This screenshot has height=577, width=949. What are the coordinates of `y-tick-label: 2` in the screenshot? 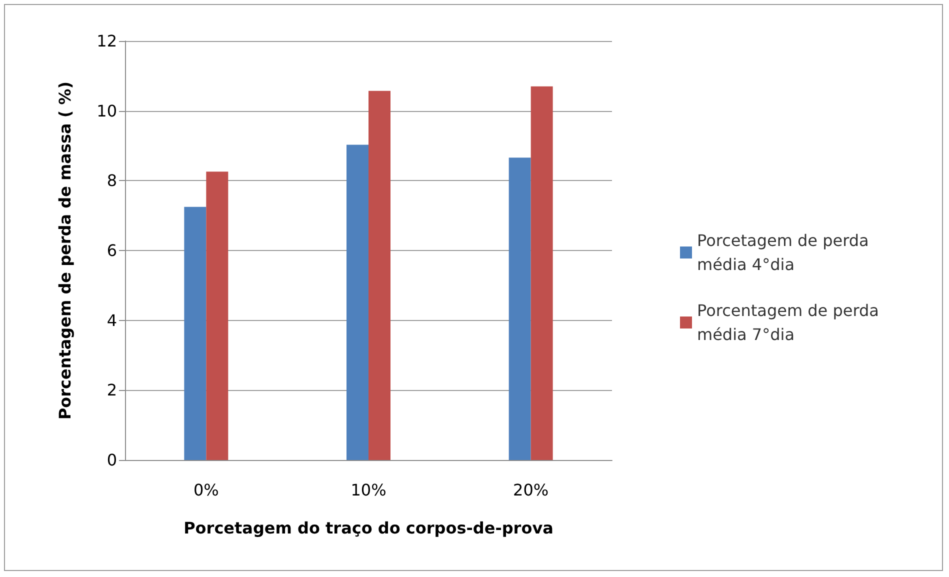 It's located at (111, 390).